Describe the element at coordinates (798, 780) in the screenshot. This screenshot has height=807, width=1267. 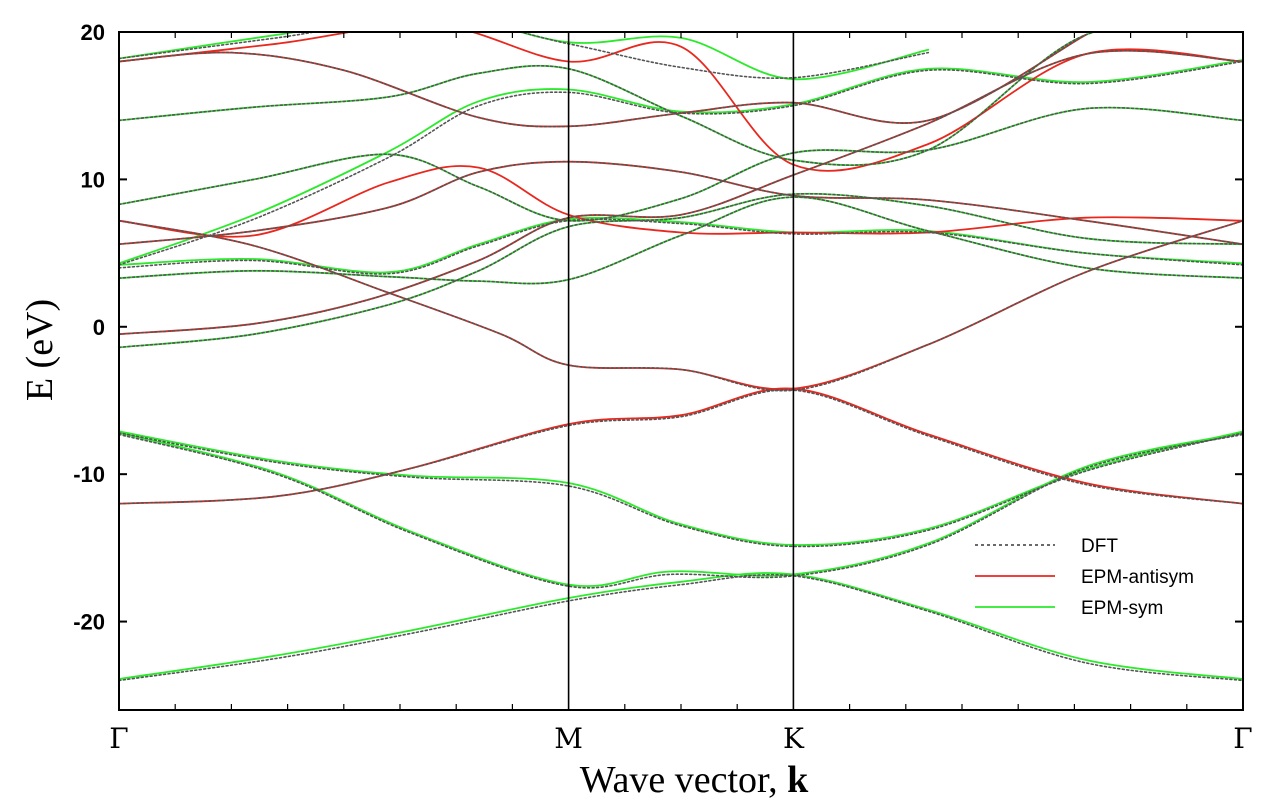
I see `x-axis-title-bold-k: k` at that location.